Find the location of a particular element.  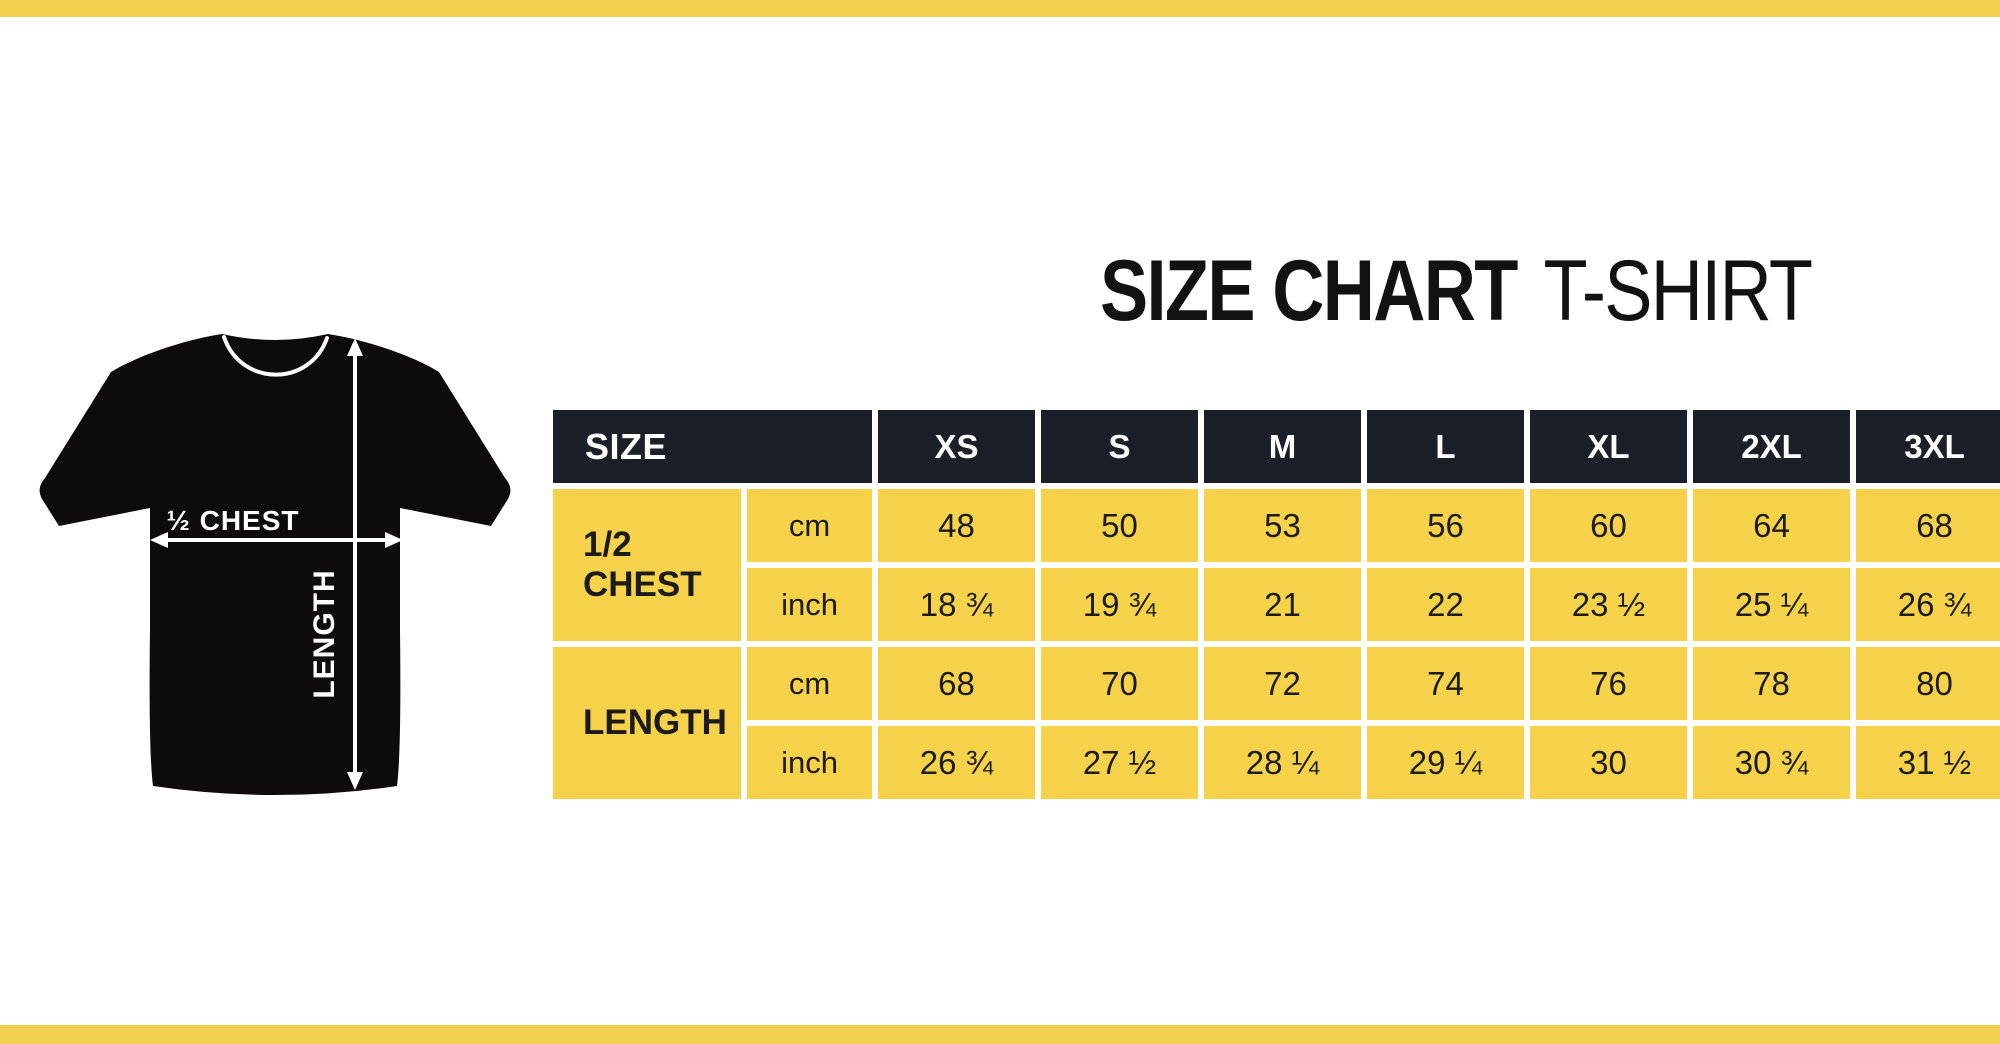

collar-icon is located at coordinates (275, 356).